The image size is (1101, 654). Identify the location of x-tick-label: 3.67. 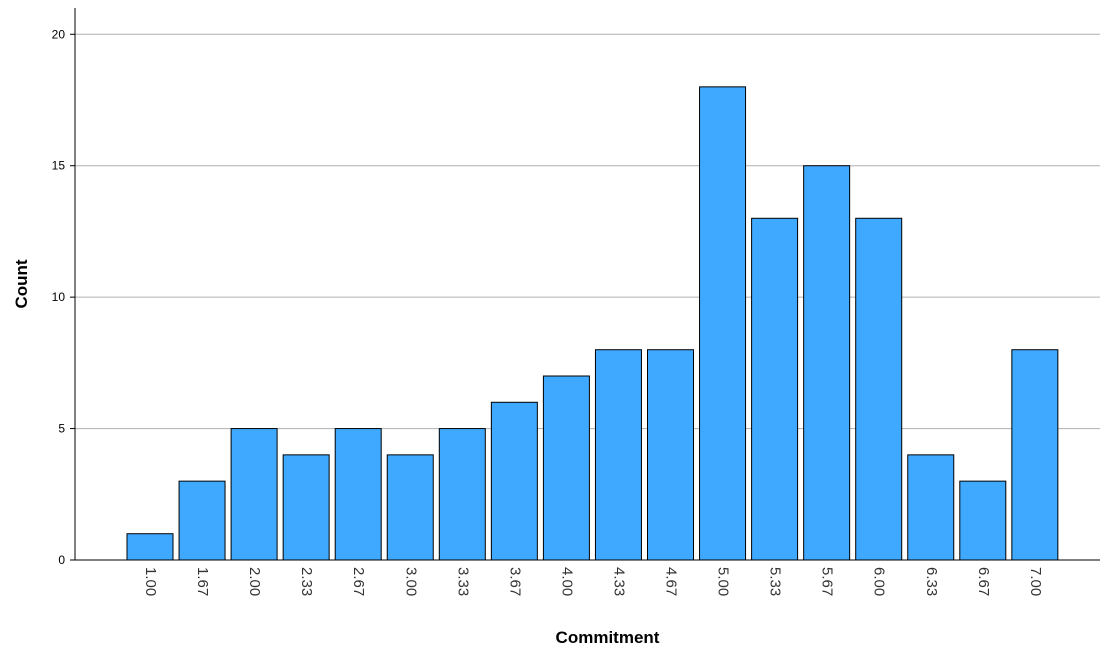
(514, 581).